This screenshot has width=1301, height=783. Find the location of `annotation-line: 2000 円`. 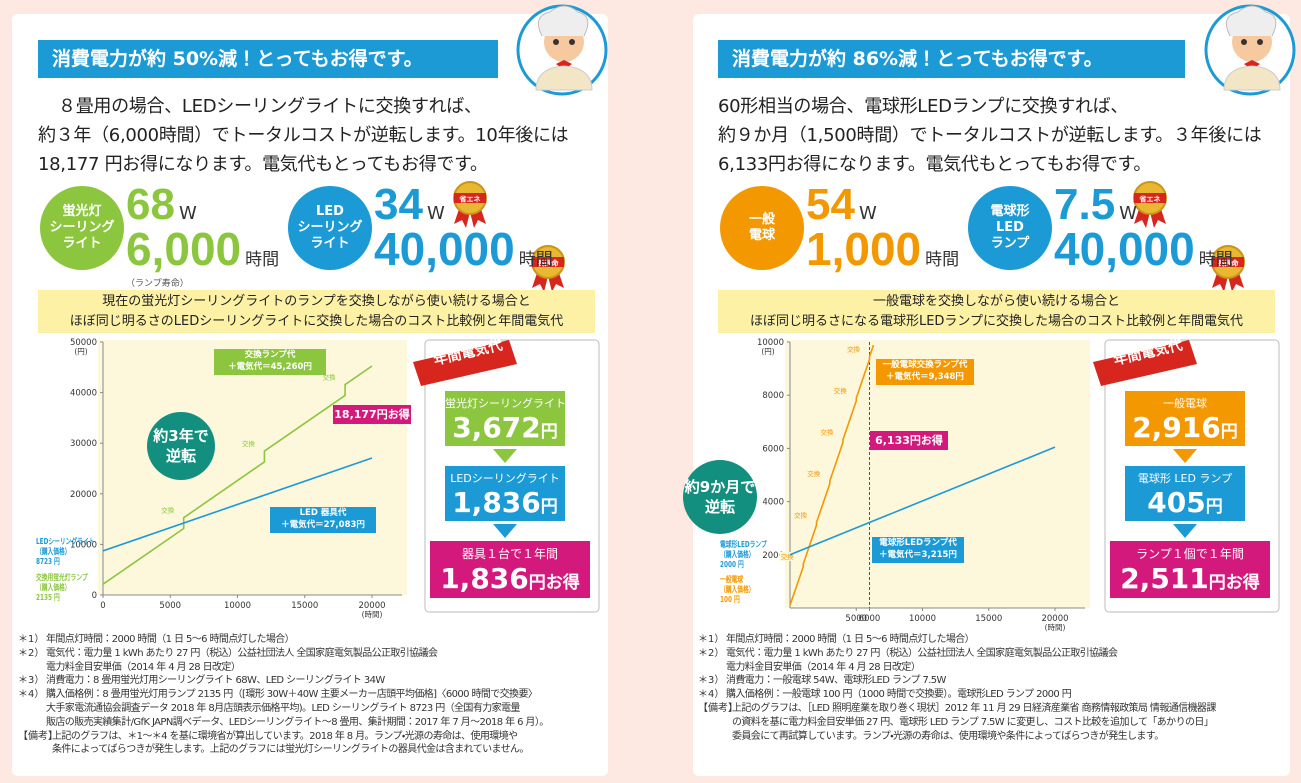

annotation-line: 2000 円 is located at coordinates (732, 564).